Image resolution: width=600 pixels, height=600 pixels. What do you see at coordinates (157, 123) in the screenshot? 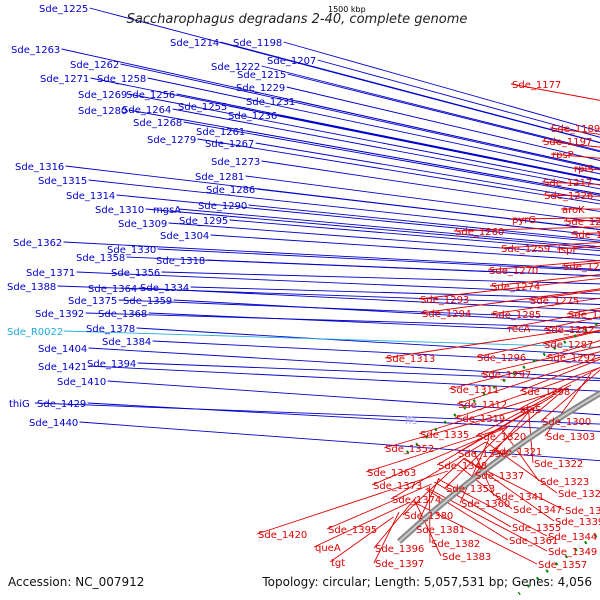
I see `gene-label: Sde_1268` at bounding box center [157, 123].